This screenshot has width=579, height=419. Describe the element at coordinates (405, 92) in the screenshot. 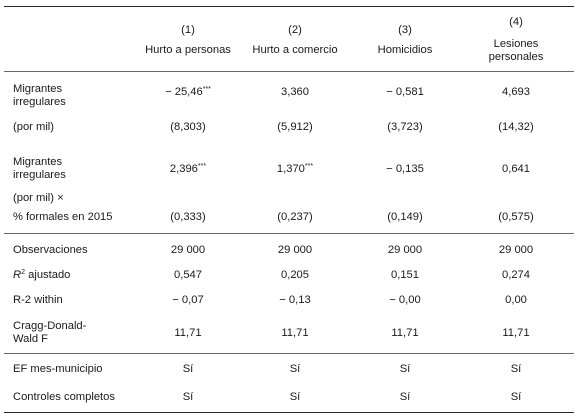

I see `migrantes-coef-3: − 0,581` at that location.